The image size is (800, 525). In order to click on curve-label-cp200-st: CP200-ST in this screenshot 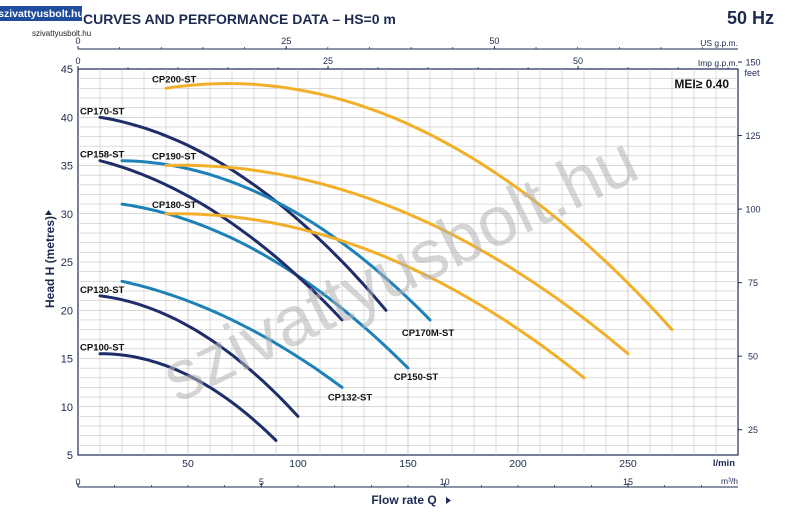, I will do `click(174, 79)`.